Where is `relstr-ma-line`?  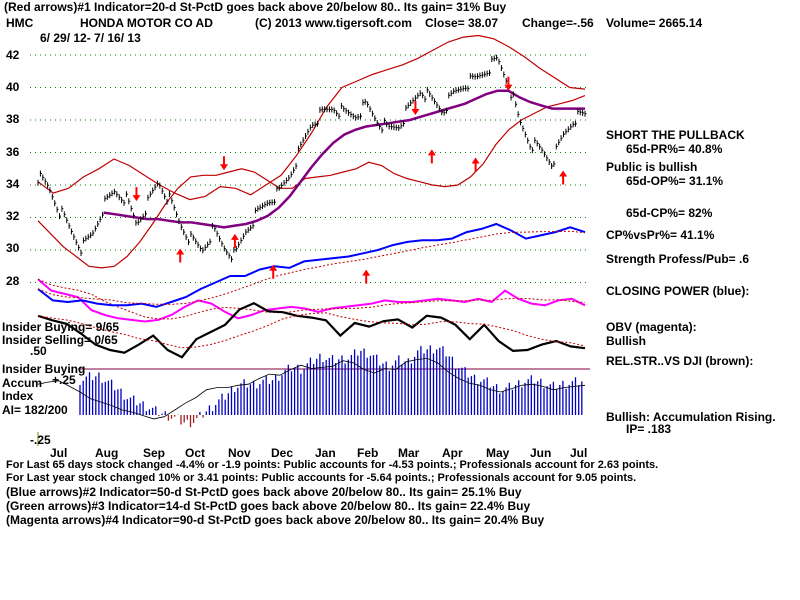 relstr-ma-line is located at coordinates (311, 330).